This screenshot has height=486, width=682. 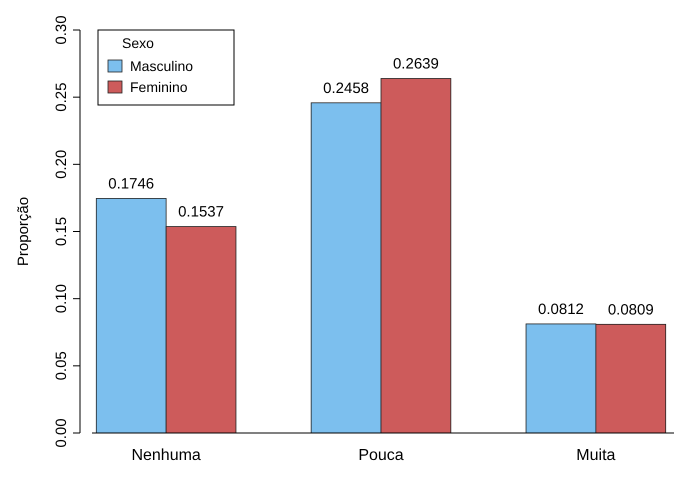 What do you see at coordinates (166, 455) in the screenshot?
I see `x-tick-label: Nenhuma` at bounding box center [166, 455].